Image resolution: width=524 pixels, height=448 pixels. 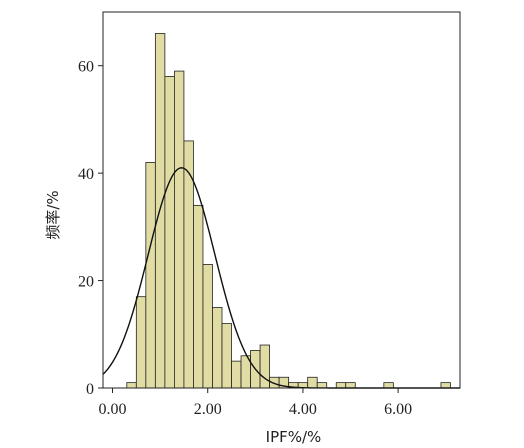 I want to click on x-tick-label-1: 2.00, so click(x=208, y=409).